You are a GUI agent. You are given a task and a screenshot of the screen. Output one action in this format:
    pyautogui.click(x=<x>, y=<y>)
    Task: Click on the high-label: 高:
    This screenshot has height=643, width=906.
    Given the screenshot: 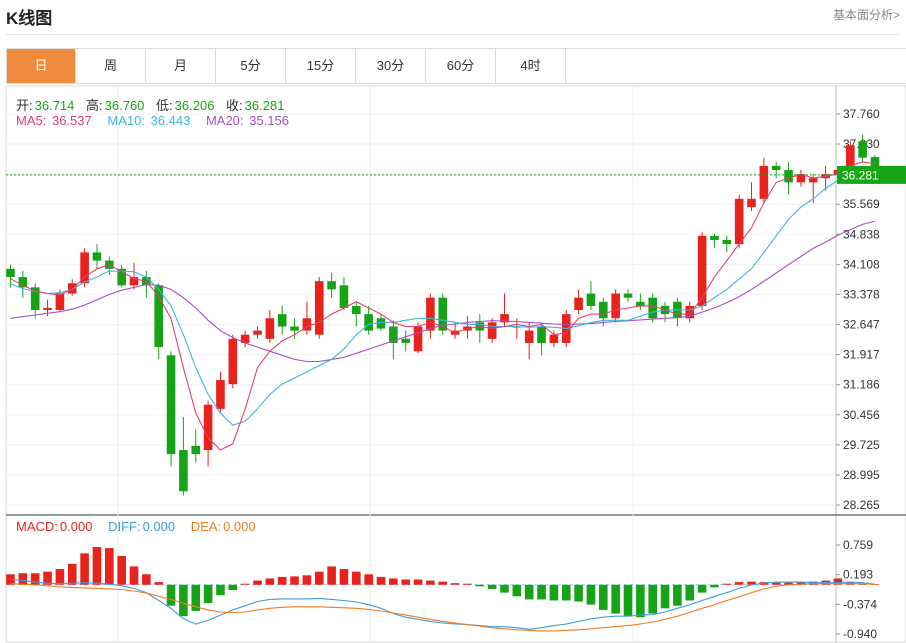 What is the action you would take?
    pyautogui.click(x=94, y=105)
    